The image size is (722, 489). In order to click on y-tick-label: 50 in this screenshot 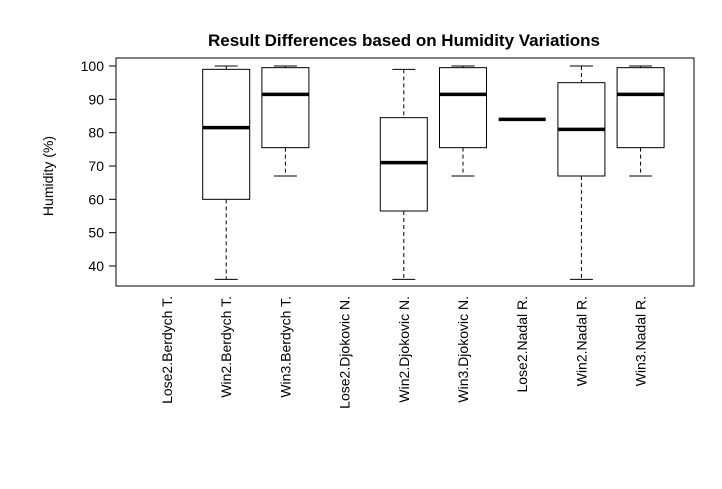, I will do `click(96, 233)`.